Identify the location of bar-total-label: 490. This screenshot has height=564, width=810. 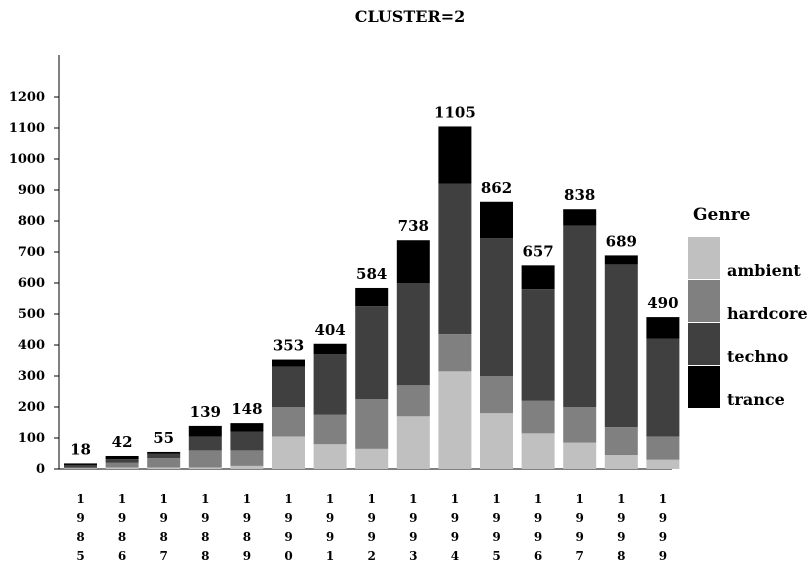
(662, 303).